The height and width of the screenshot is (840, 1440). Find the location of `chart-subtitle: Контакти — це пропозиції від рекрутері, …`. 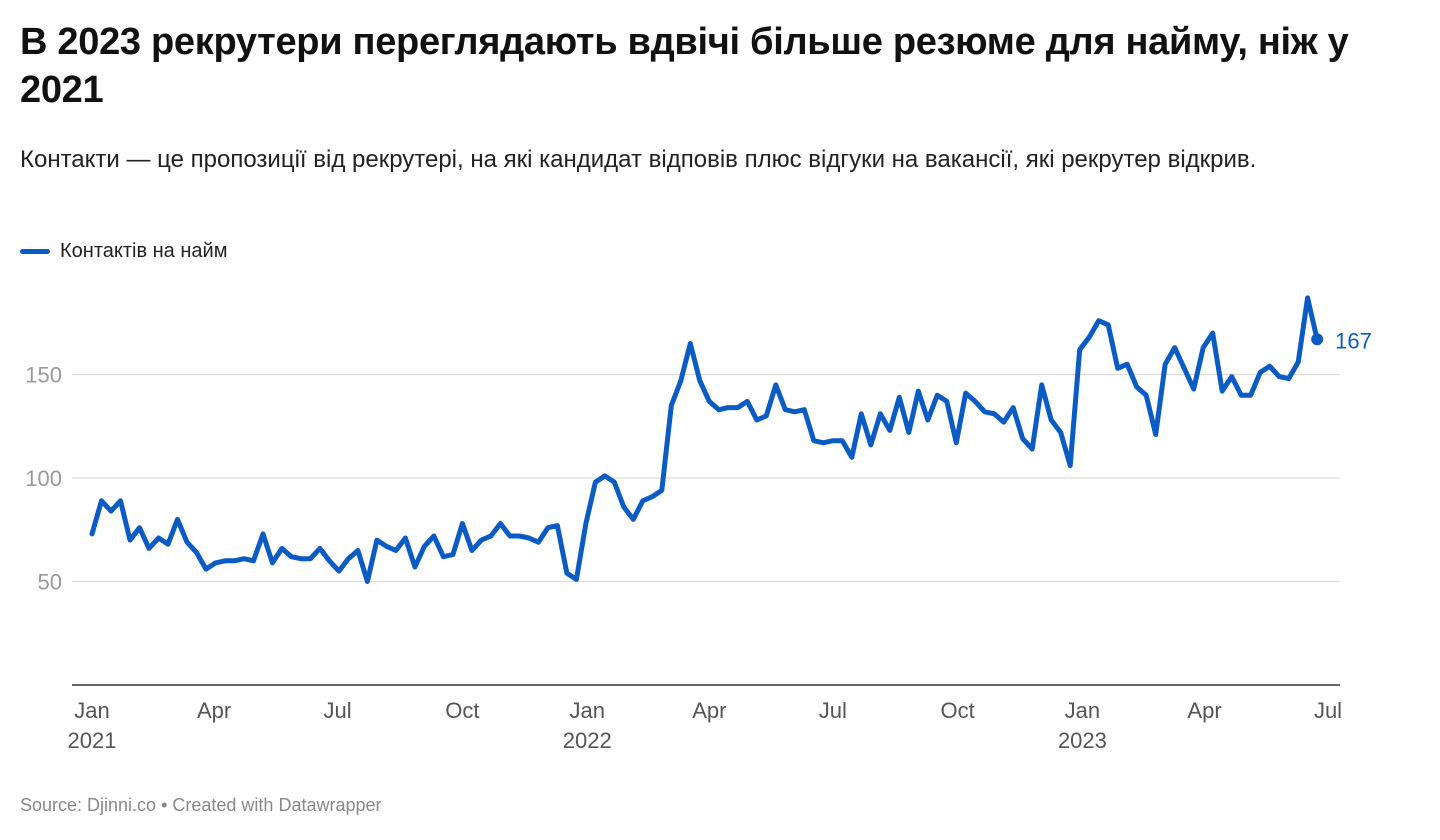

chart-subtitle: Контакти — це пропозиції від рекрутері, … is located at coordinates (638, 159).